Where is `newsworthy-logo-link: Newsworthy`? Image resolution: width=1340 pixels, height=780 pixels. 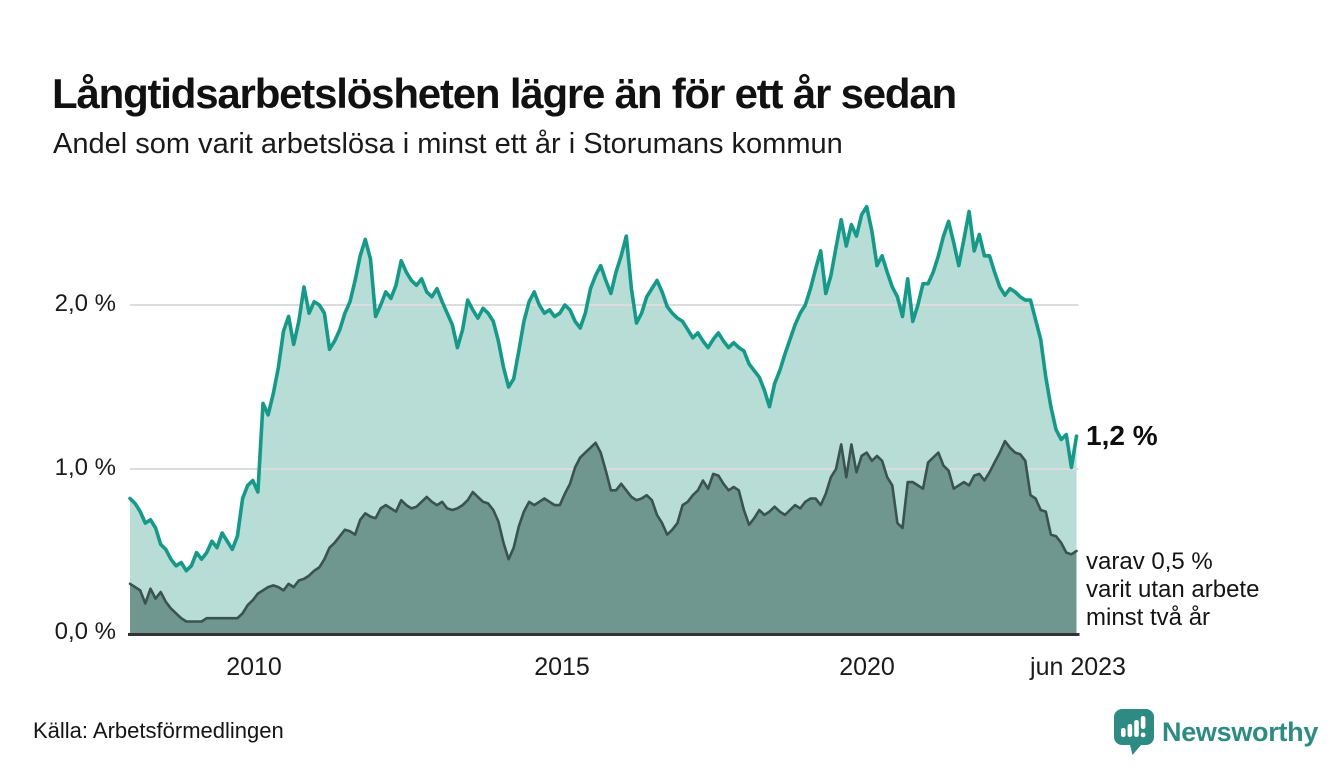 newsworthy-logo-link: Newsworthy is located at coordinates (1216, 732).